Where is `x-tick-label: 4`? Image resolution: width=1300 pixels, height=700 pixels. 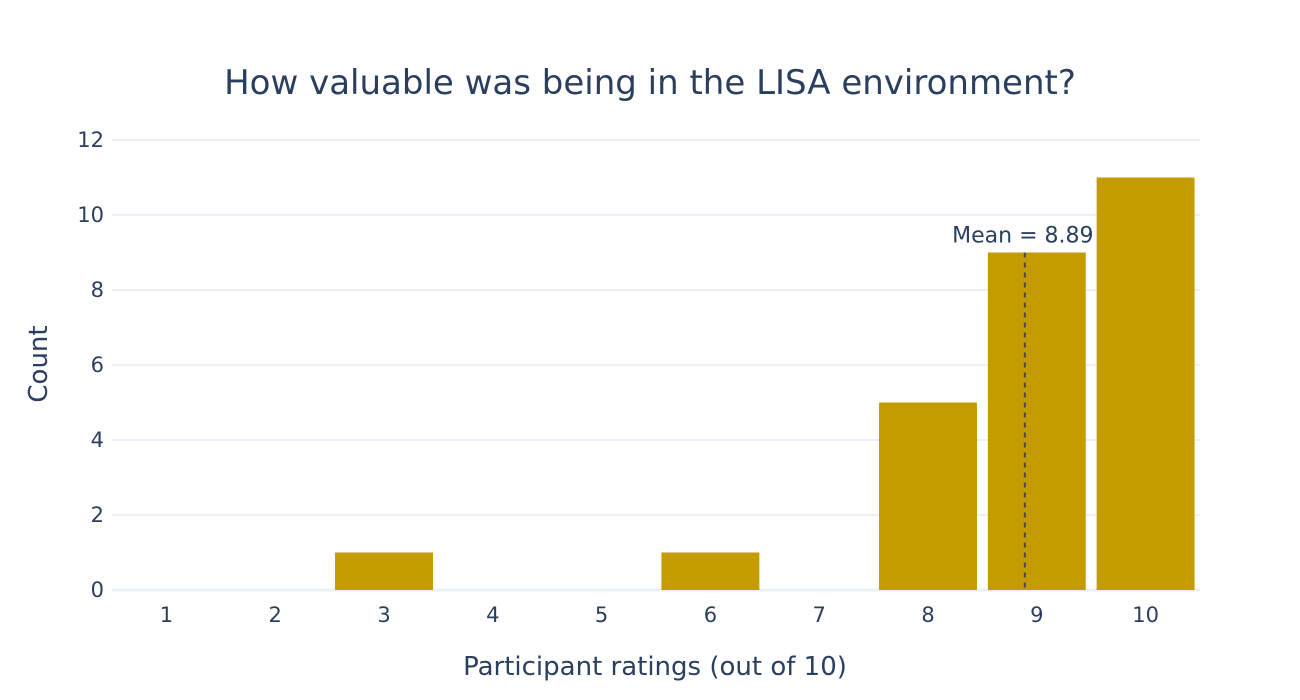 x-tick-label: 4 is located at coordinates (492, 615).